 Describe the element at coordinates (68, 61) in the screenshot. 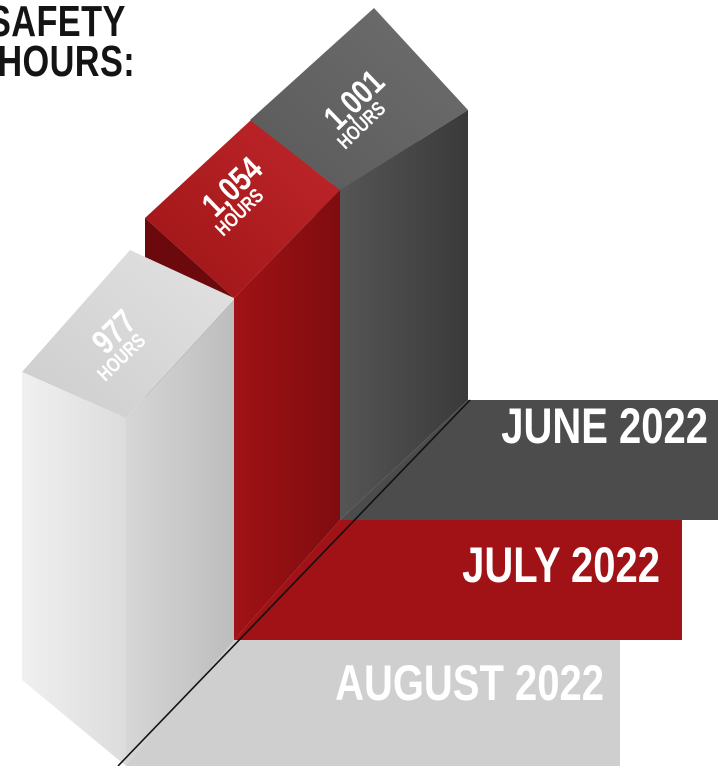

I see `title-line-2: HOURS:` at that location.